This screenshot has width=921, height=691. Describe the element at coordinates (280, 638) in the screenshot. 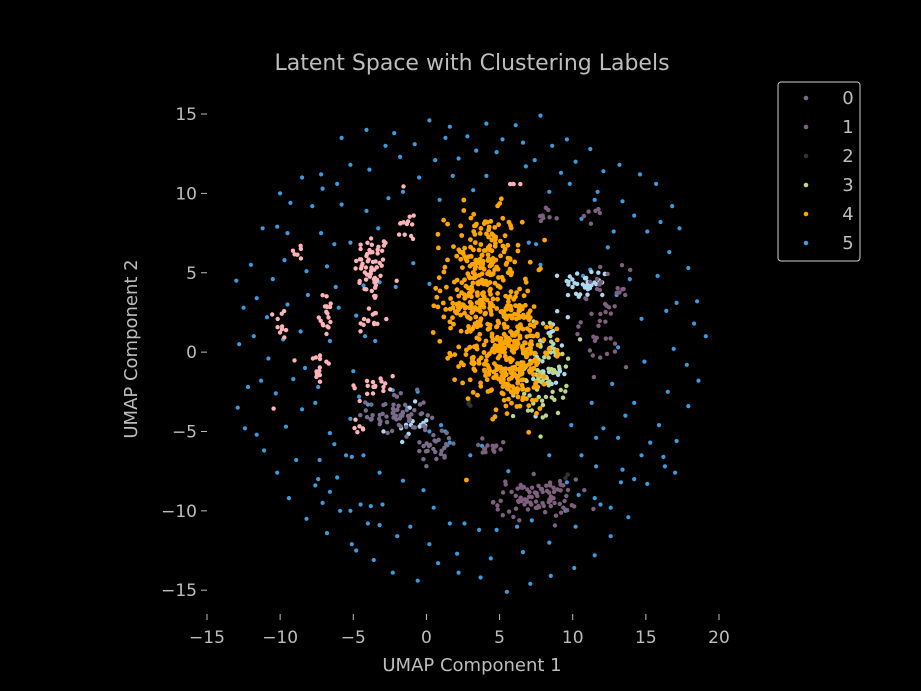

I see `x-tick-label: −10` at that location.